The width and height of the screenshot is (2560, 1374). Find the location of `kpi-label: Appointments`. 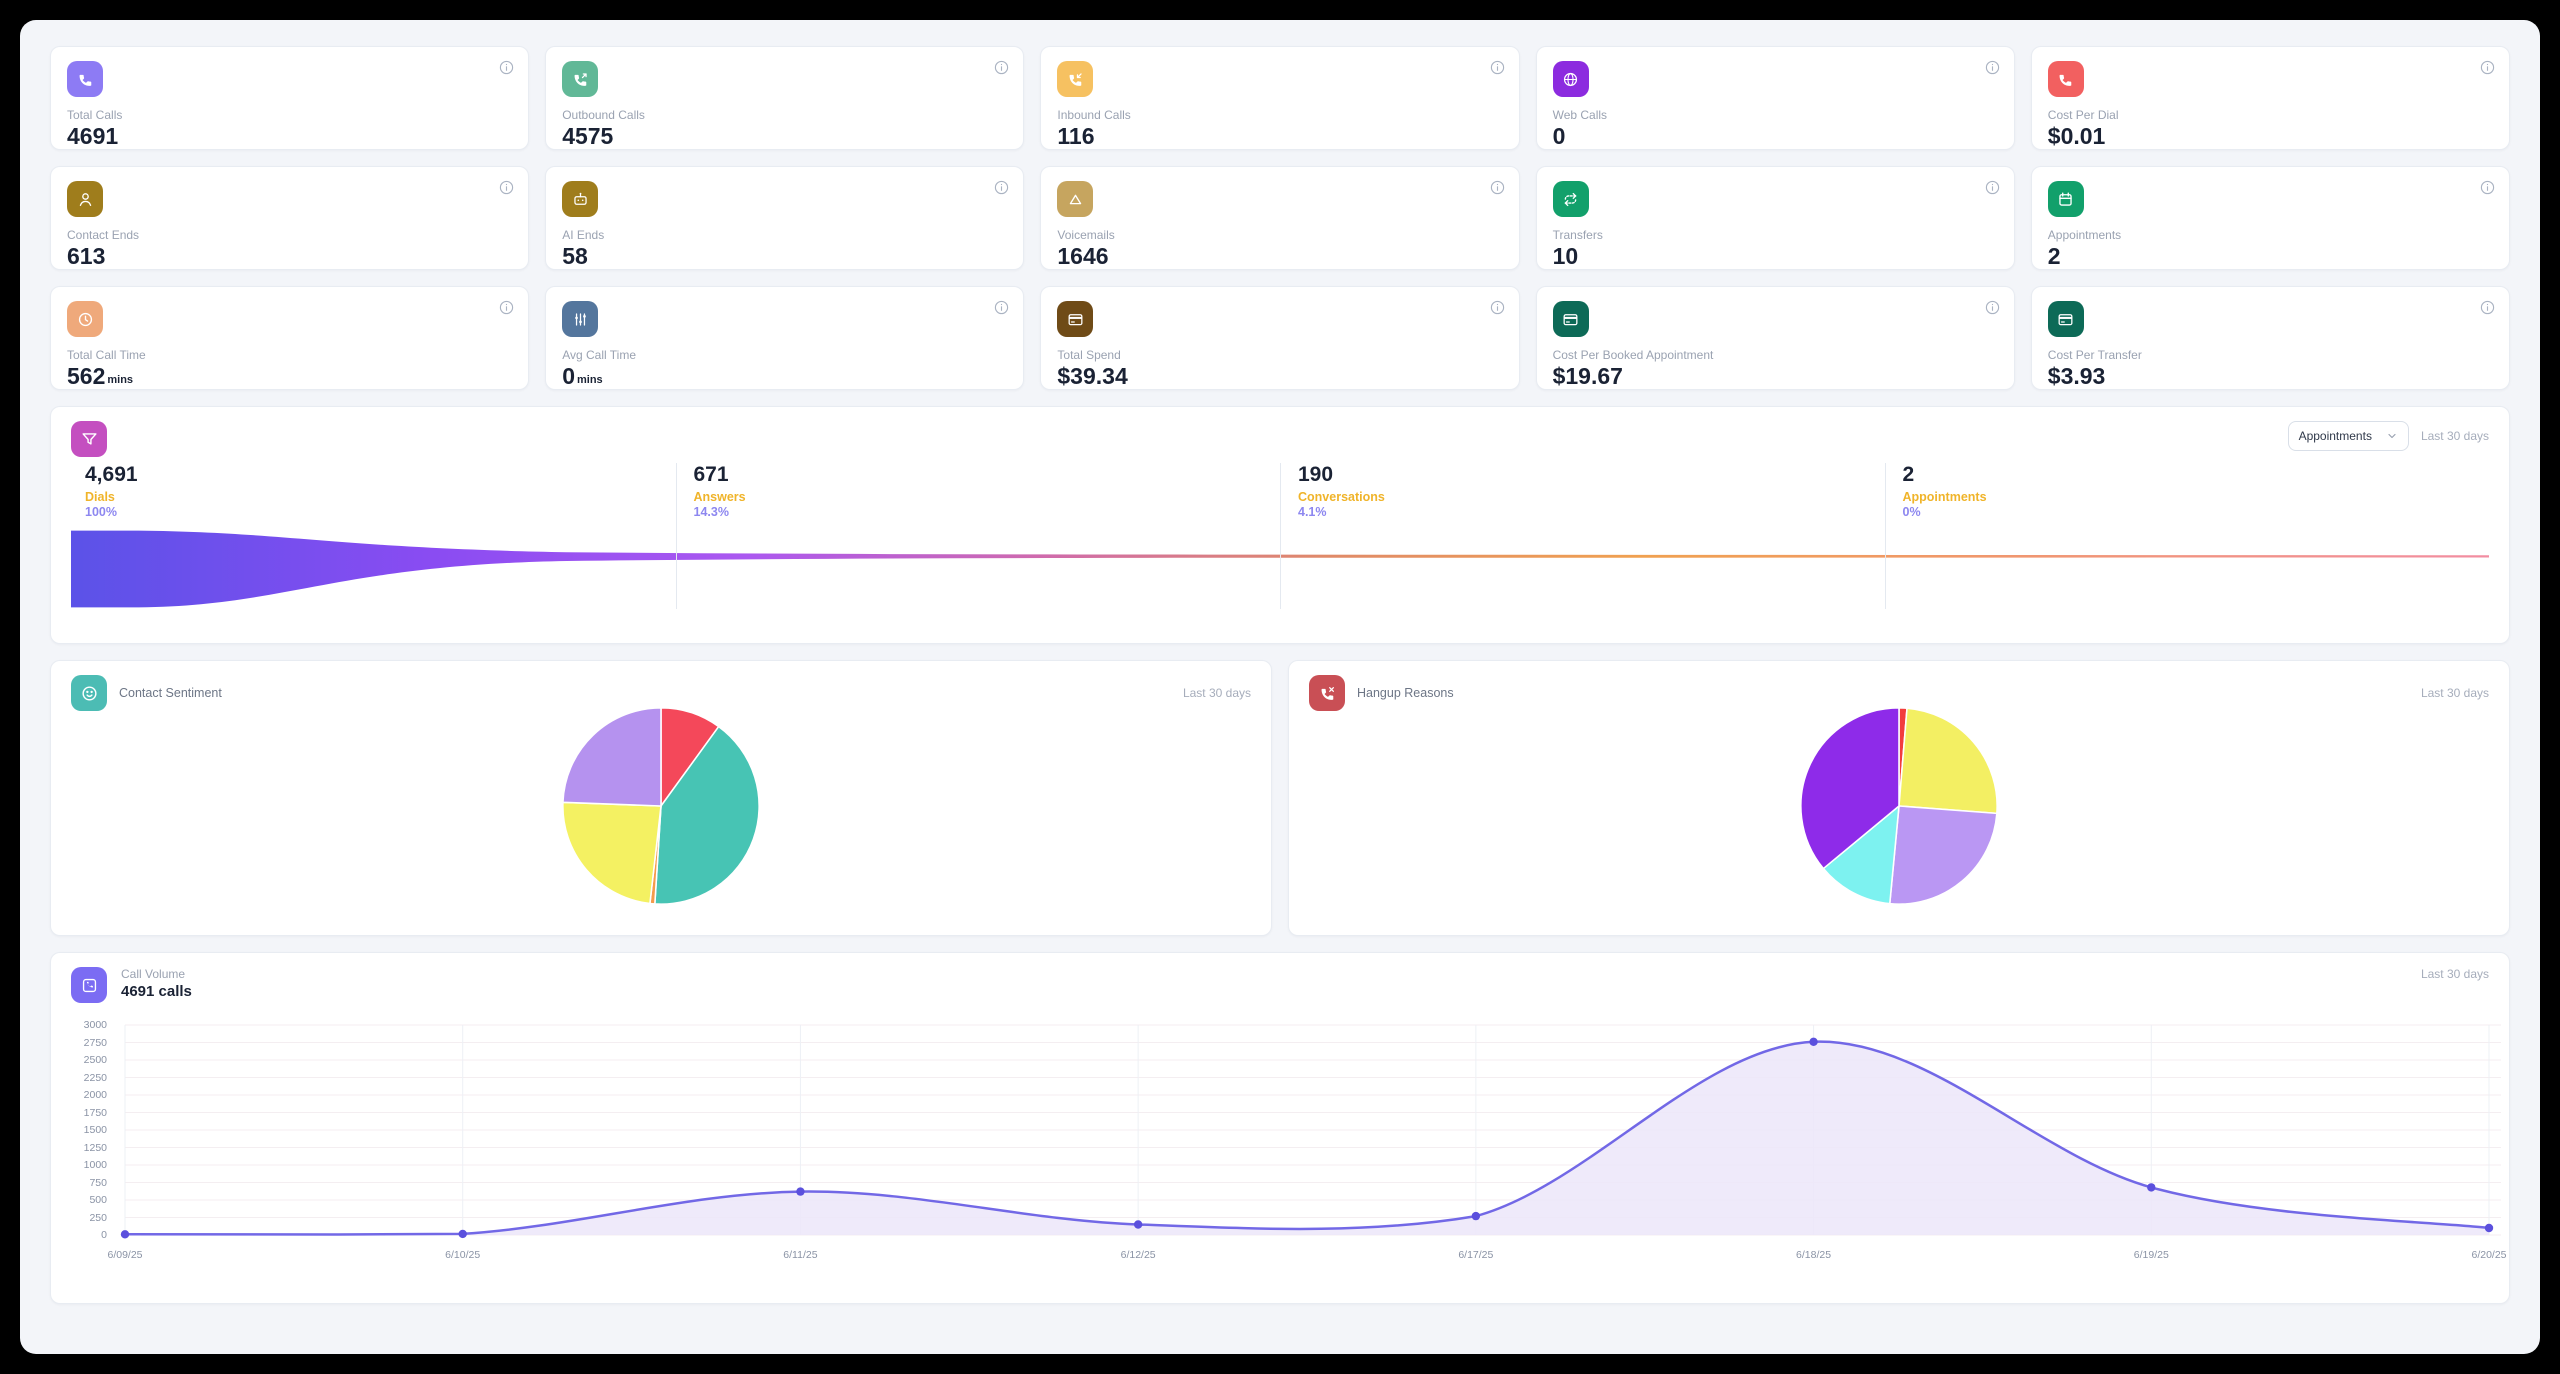

kpi-label: Appointments is located at coordinates (2084, 235).